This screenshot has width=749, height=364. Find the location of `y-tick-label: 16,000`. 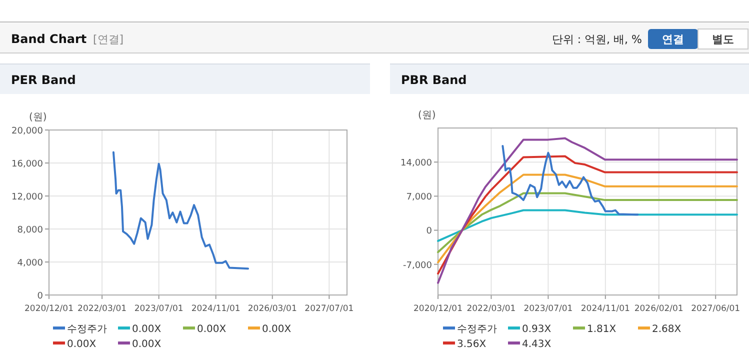

y-tick-label: 16,000 is located at coordinates (28, 165).